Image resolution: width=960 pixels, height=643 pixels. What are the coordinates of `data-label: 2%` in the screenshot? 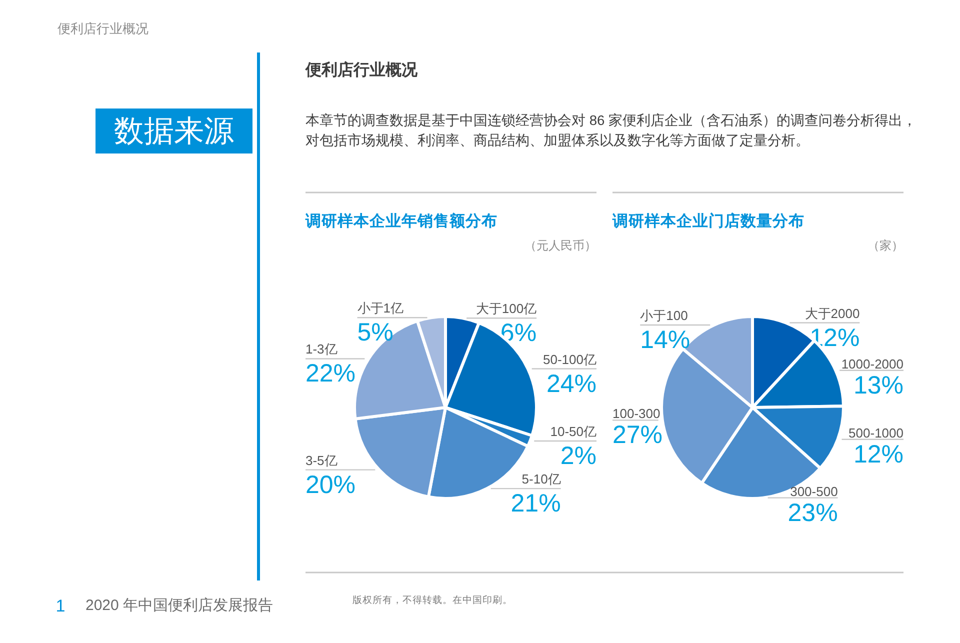 It's located at (578, 456).